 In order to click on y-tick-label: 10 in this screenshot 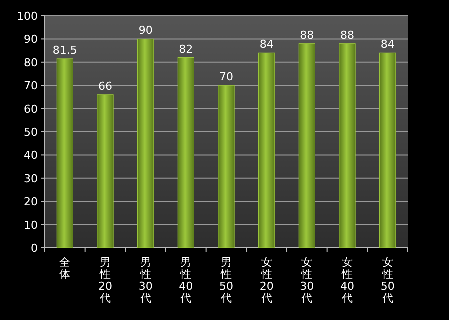, I will do `click(31, 225)`.